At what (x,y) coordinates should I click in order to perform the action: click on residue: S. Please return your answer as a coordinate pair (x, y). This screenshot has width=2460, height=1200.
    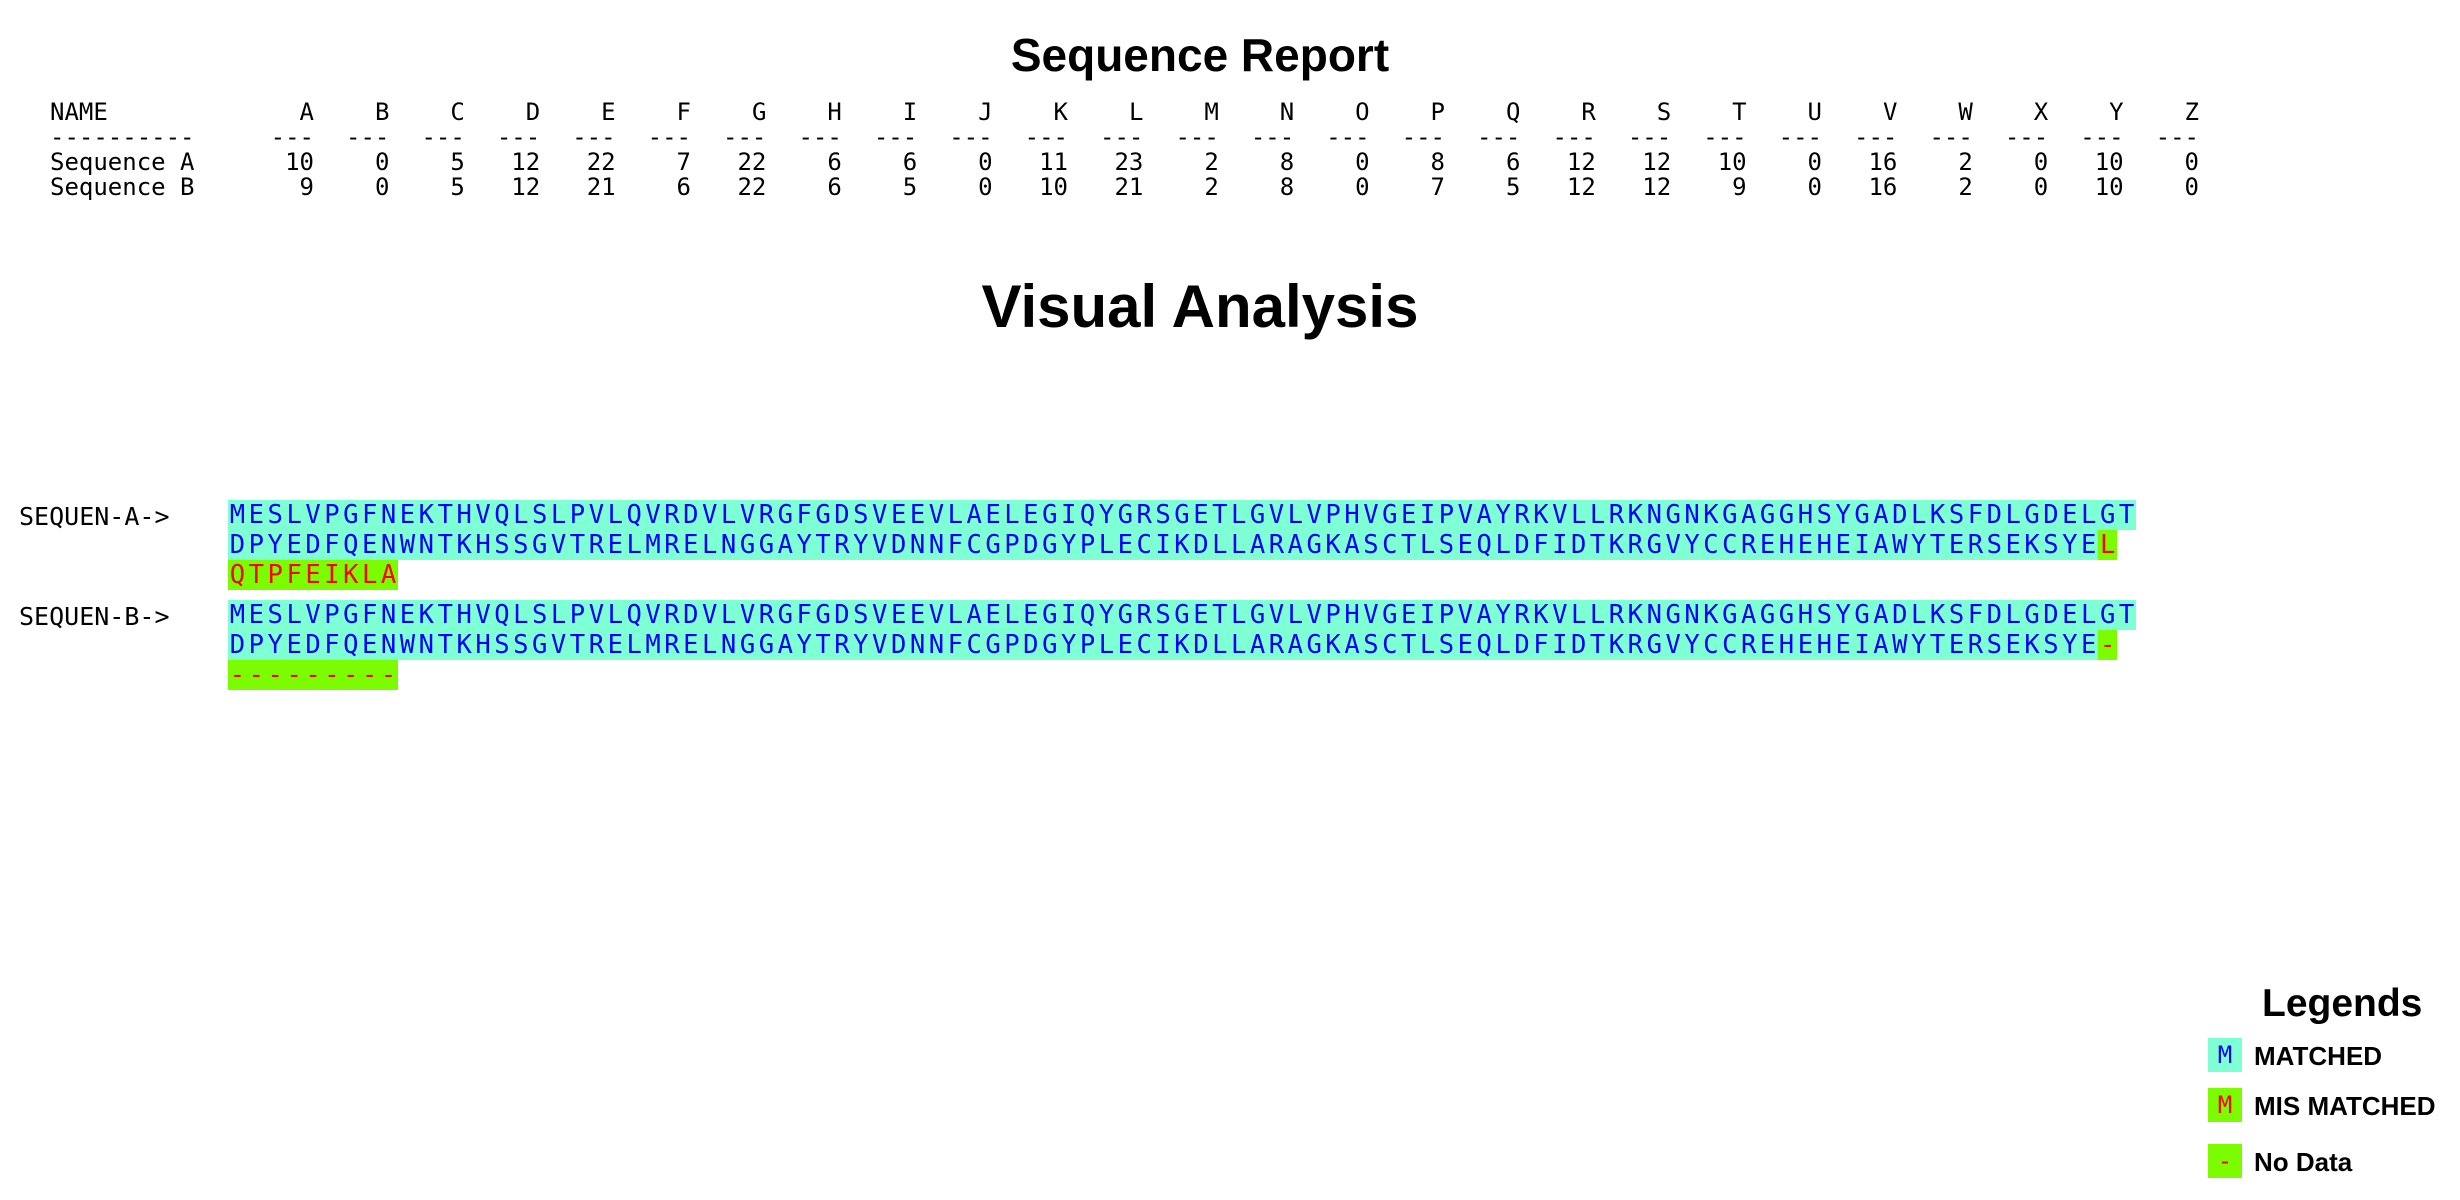
    Looking at the image, I should click on (540, 515).